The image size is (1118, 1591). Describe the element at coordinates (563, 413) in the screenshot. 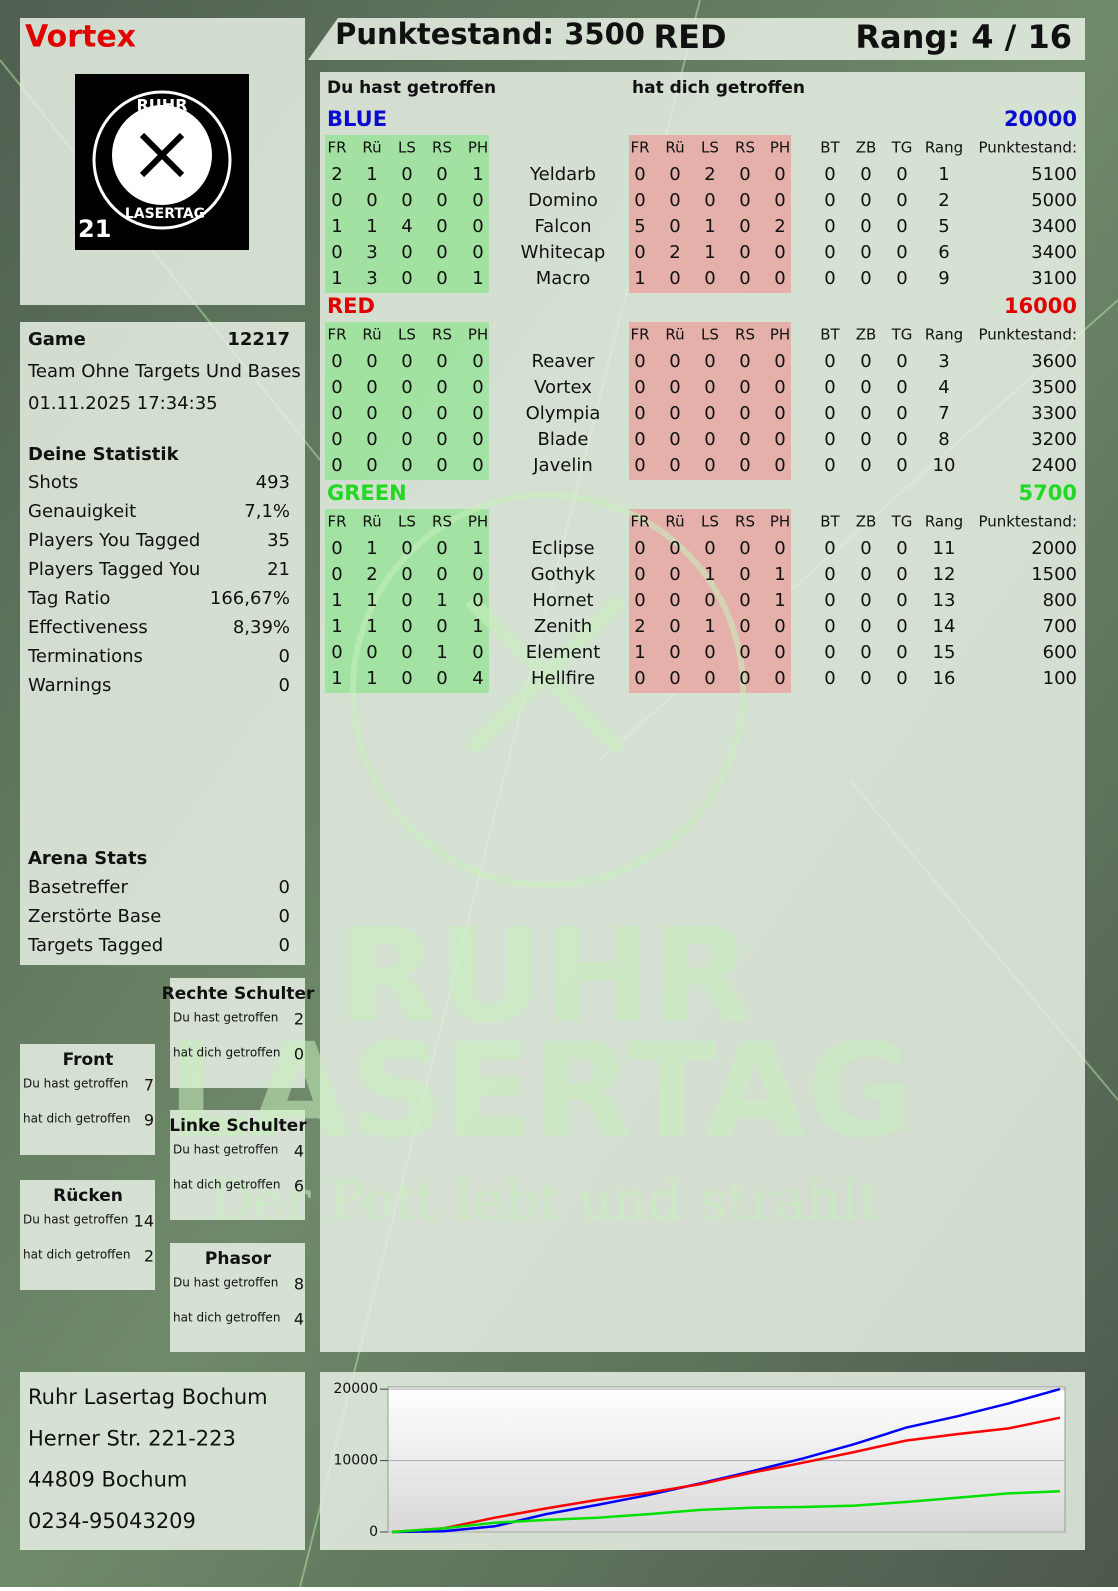

I see `player-cell: Olympia` at that location.